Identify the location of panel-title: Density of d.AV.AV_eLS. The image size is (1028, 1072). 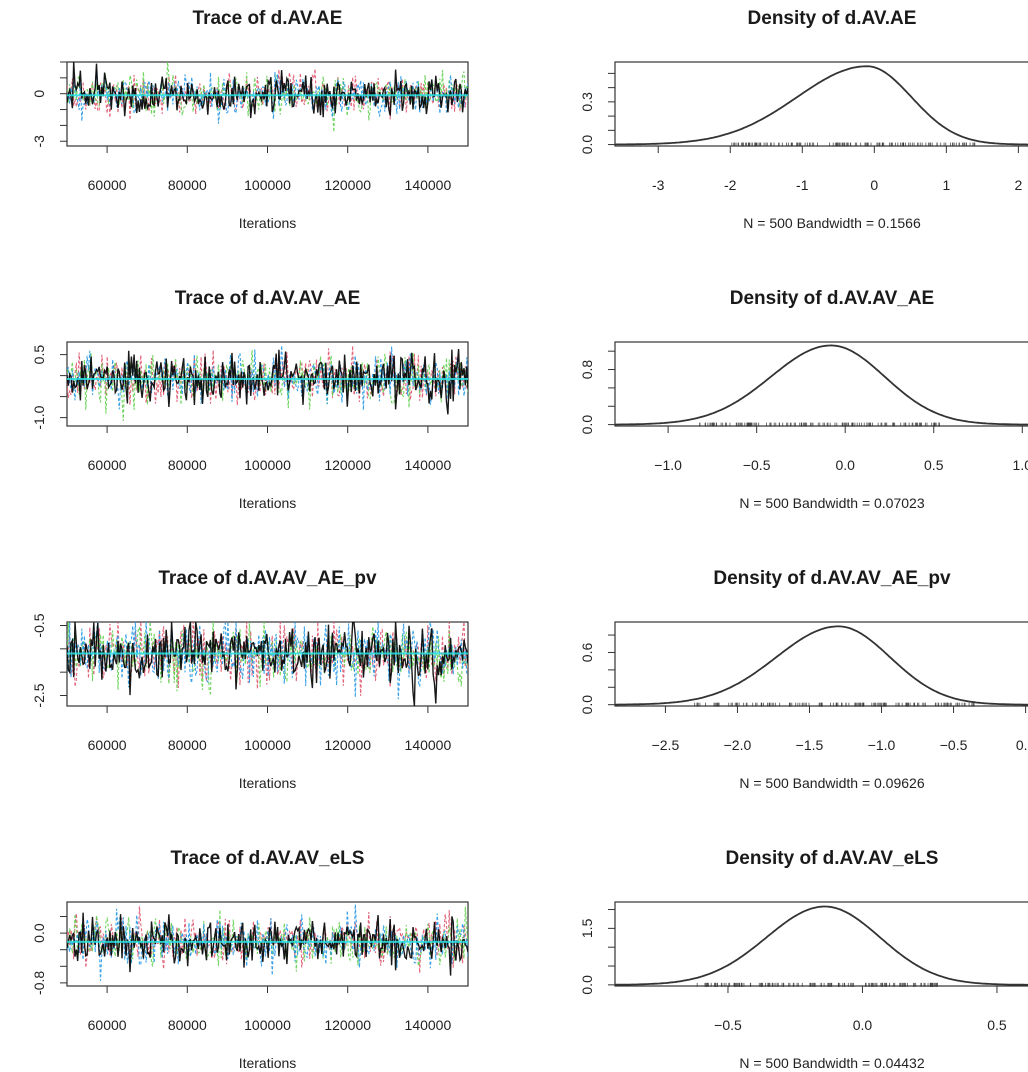
(832, 858).